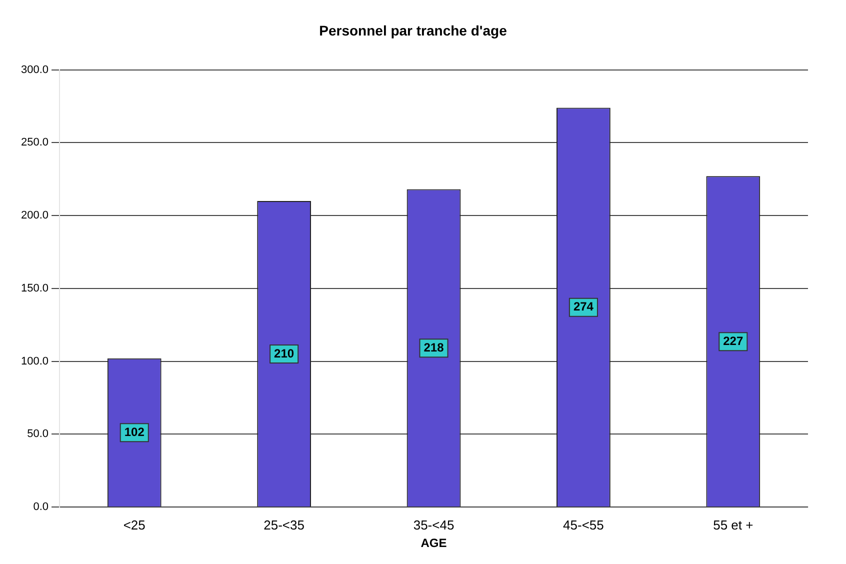 The height and width of the screenshot is (564, 846). Describe the element at coordinates (134, 431) in the screenshot. I see `data-label: 102` at that location.